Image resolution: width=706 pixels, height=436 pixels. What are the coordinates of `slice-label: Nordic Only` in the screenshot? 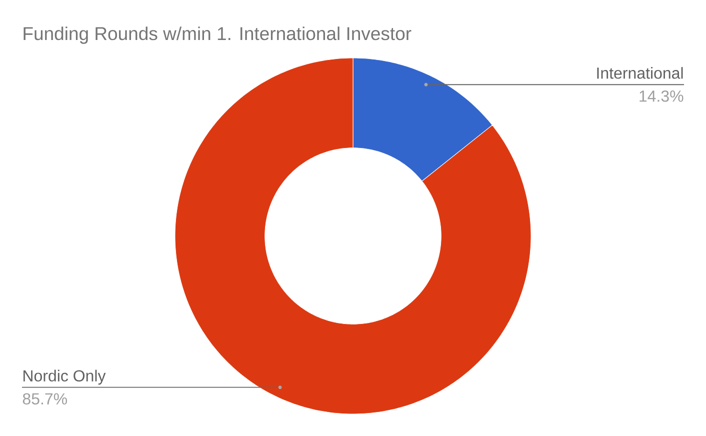 It's located at (65, 377).